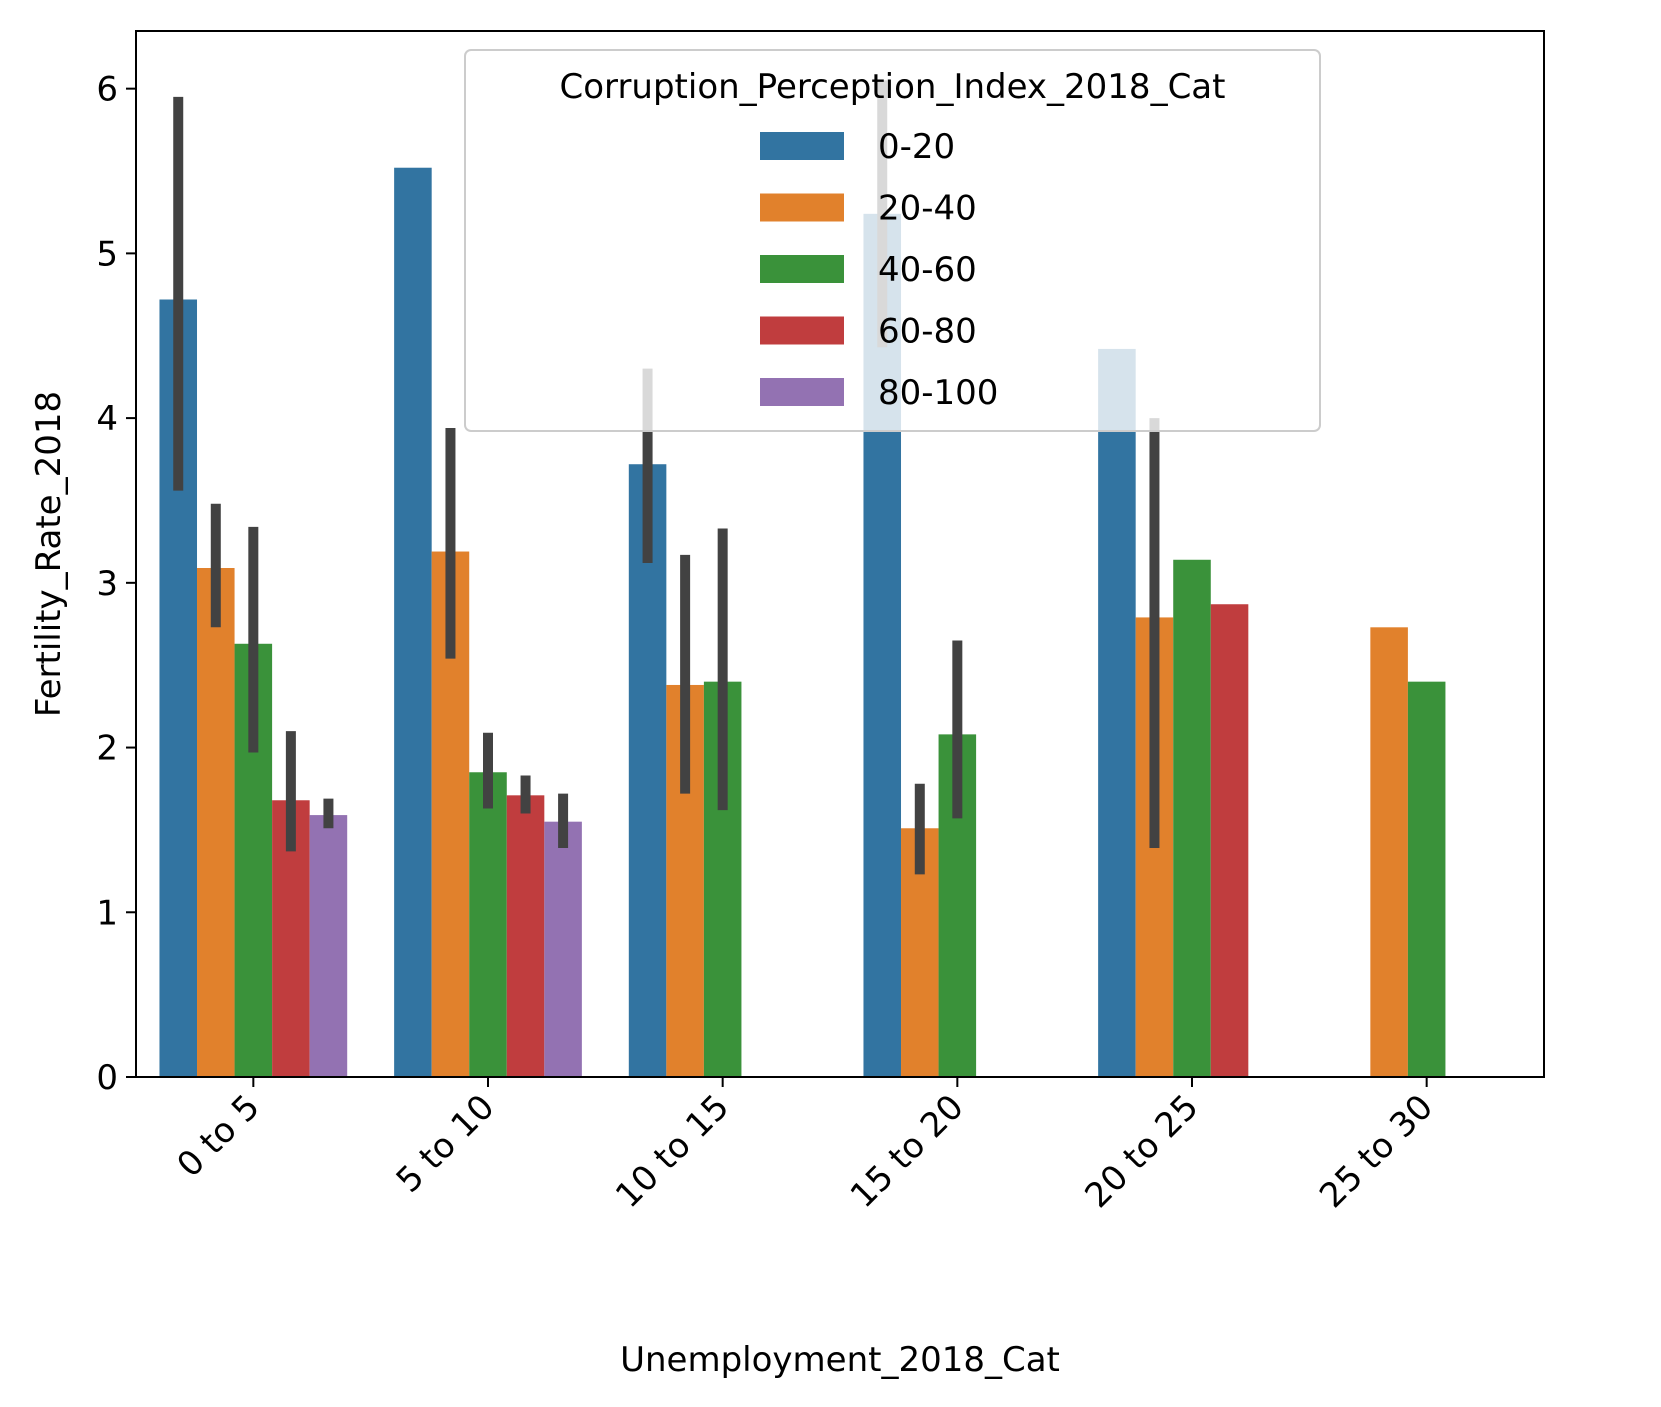 Image resolution: width=1661 pixels, height=1407 pixels. I want to click on legend-label-0-20: 0-20, so click(916, 147).